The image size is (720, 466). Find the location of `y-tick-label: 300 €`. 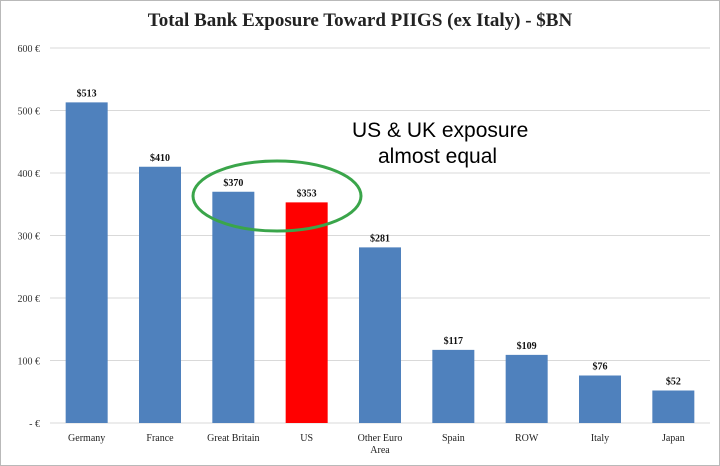

y-tick-label: 300 € is located at coordinates (29, 237).